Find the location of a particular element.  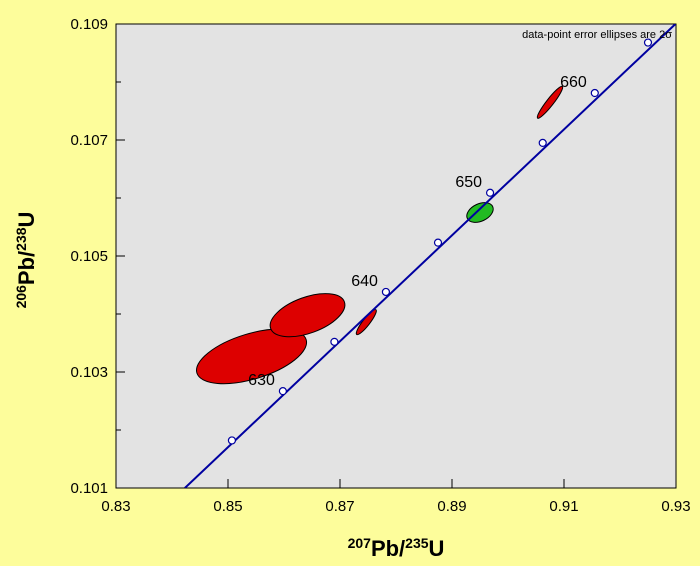

y-tick-label: 0.101 is located at coordinates (89, 488).